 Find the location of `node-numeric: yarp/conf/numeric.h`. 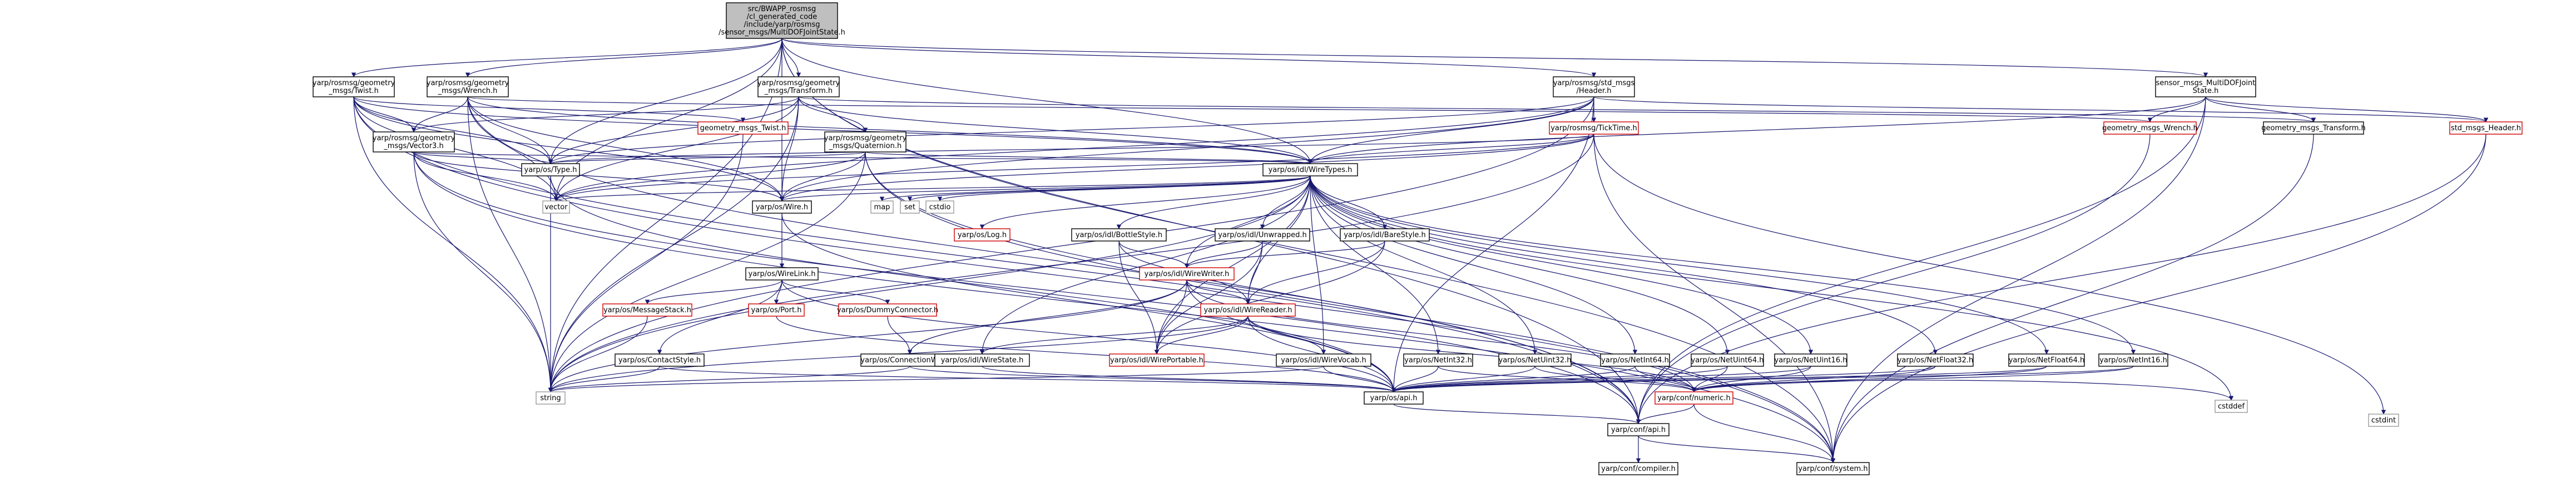

node-numeric: yarp/conf/numeric.h is located at coordinates (1694, 398).